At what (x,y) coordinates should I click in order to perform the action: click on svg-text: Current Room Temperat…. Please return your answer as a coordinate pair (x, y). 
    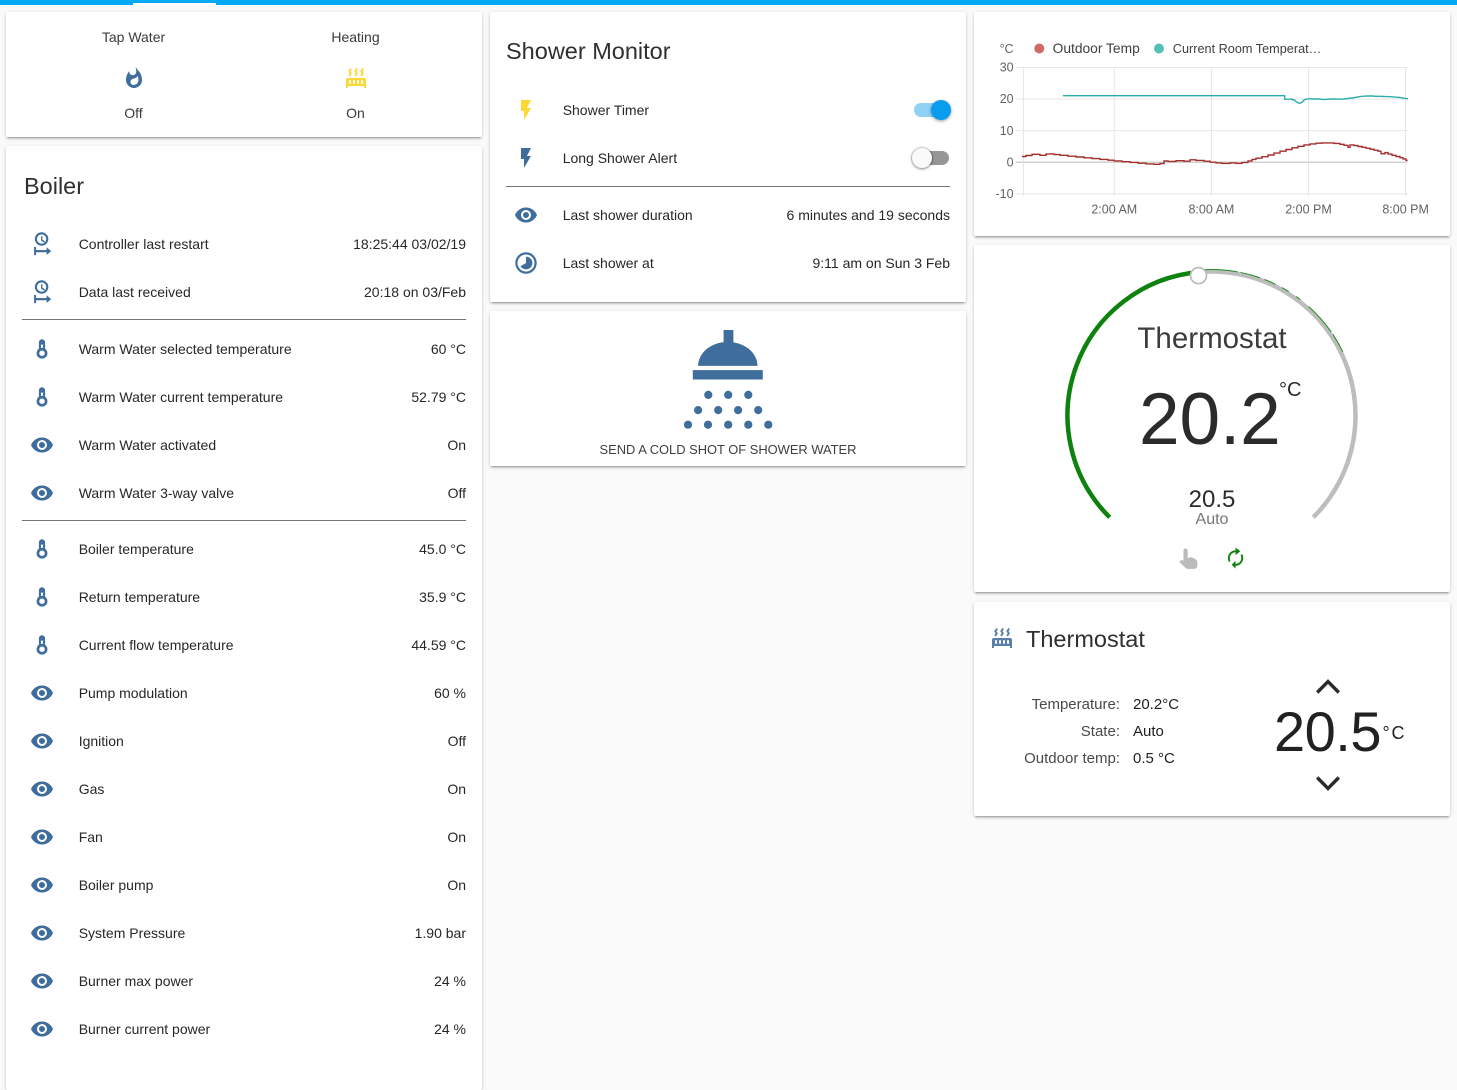
    Looking at the image, I should click on (1247, 49).